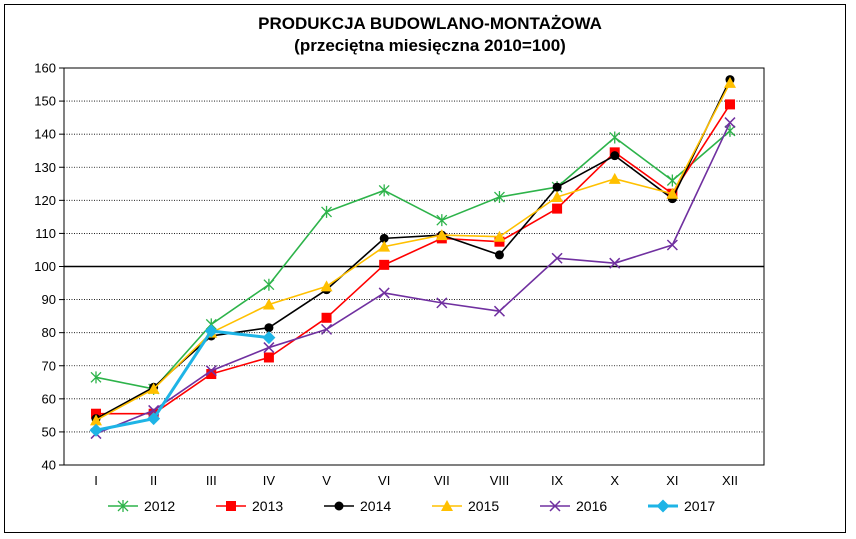 The image size is (856, 539). Describe the element at coordinates (500, 480) in the screenshot. I see `x-tick-label: VIII` at that location.